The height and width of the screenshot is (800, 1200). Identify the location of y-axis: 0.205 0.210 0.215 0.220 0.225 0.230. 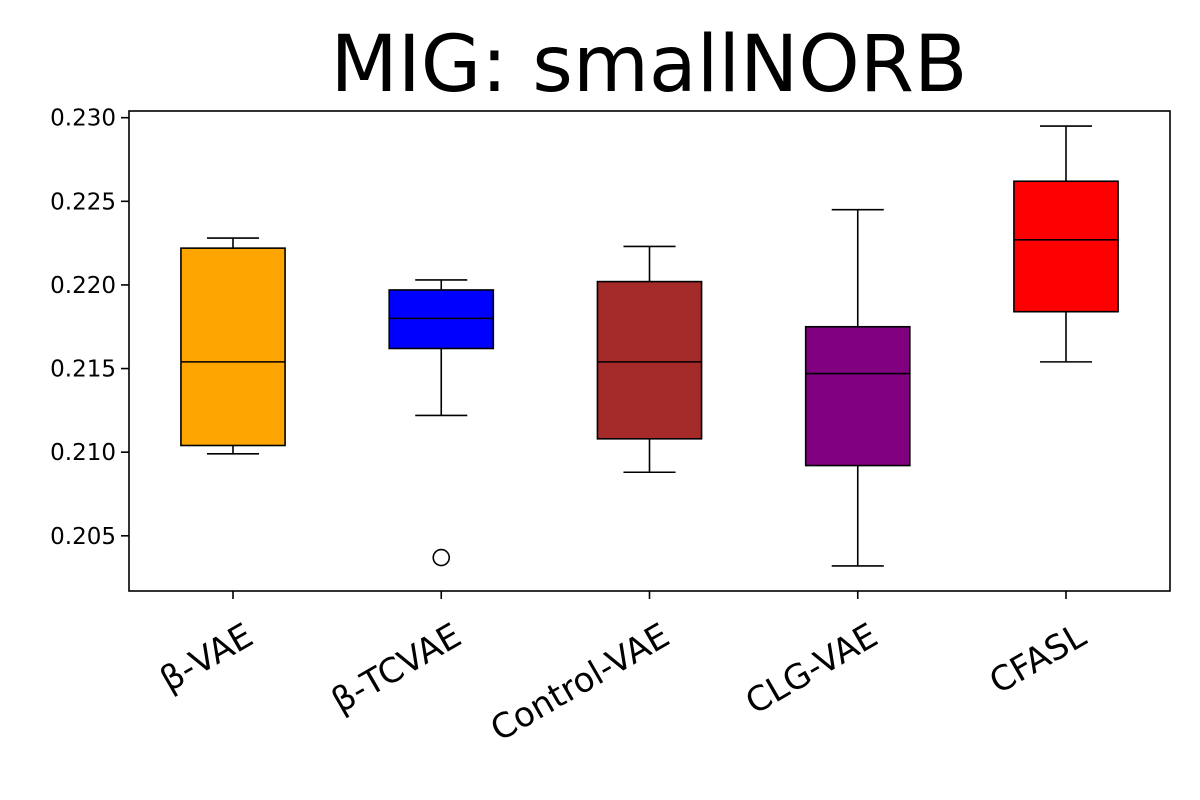
(89, 328).